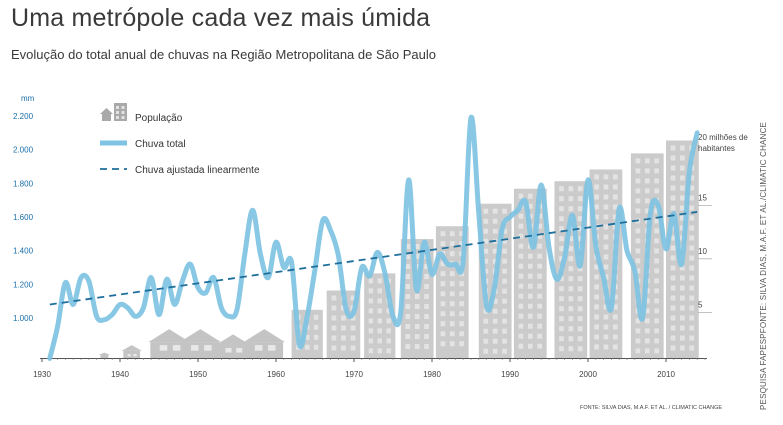 This screenshot has width=783, height=425. Describe the element at coordinates (700, 304) in the screenshot. I see `population-tick-label: 5` at that location.